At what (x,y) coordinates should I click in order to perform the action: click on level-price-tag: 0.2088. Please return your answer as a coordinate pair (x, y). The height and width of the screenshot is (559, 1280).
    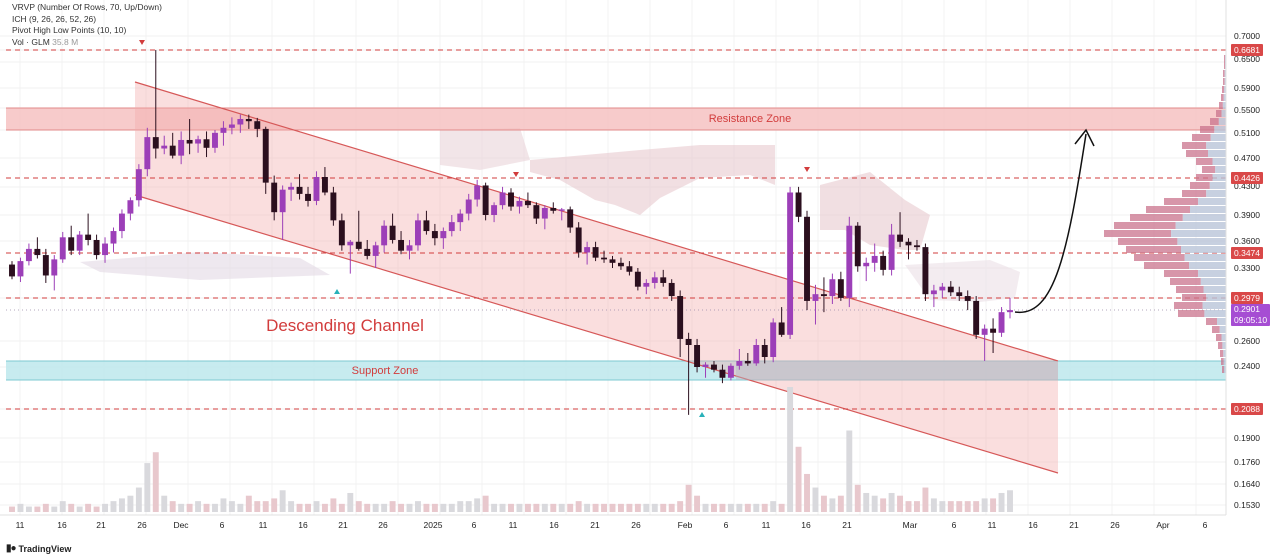
    Looking at the image, I should click on (1247, 409).